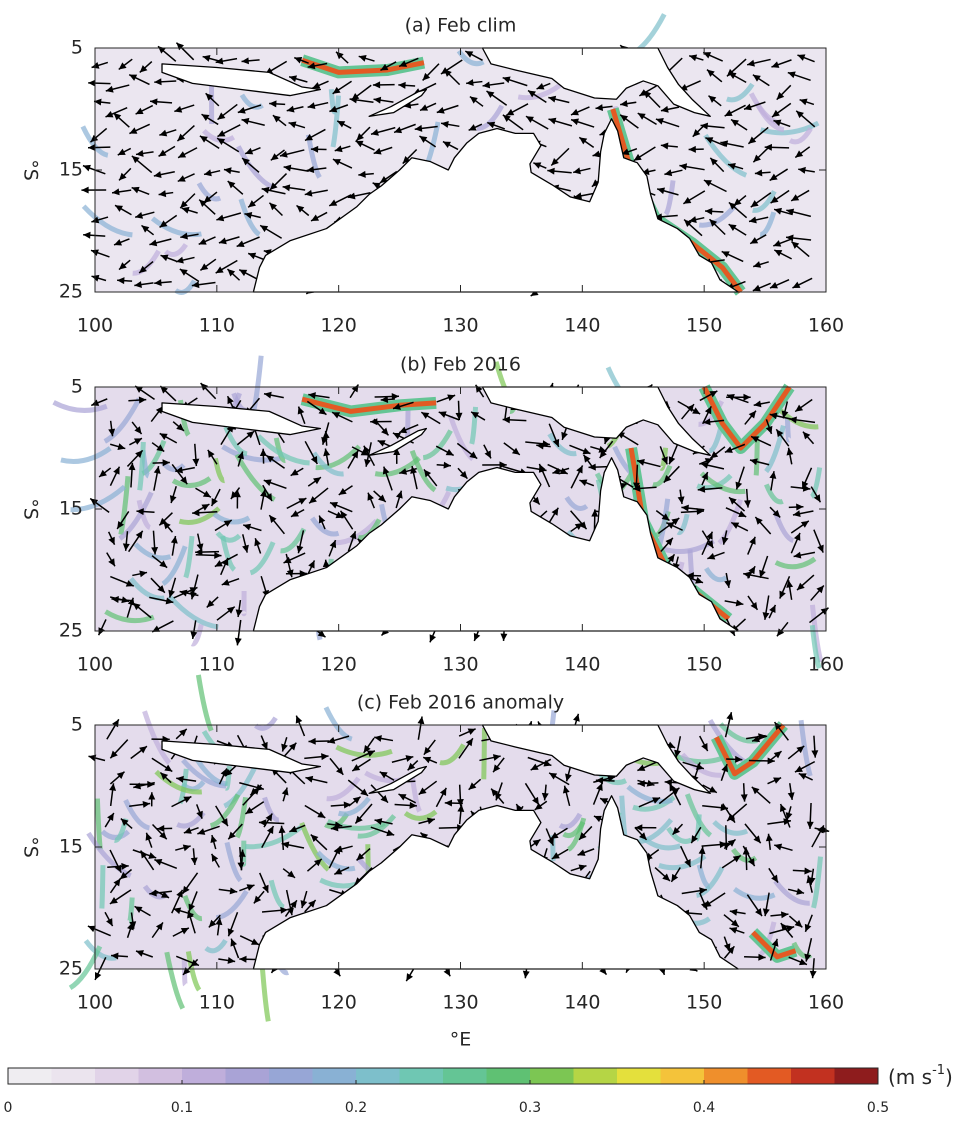 The image size is (965, 1122). I want to click on panel-title: (b) Feb 2016, so click(460, 365).